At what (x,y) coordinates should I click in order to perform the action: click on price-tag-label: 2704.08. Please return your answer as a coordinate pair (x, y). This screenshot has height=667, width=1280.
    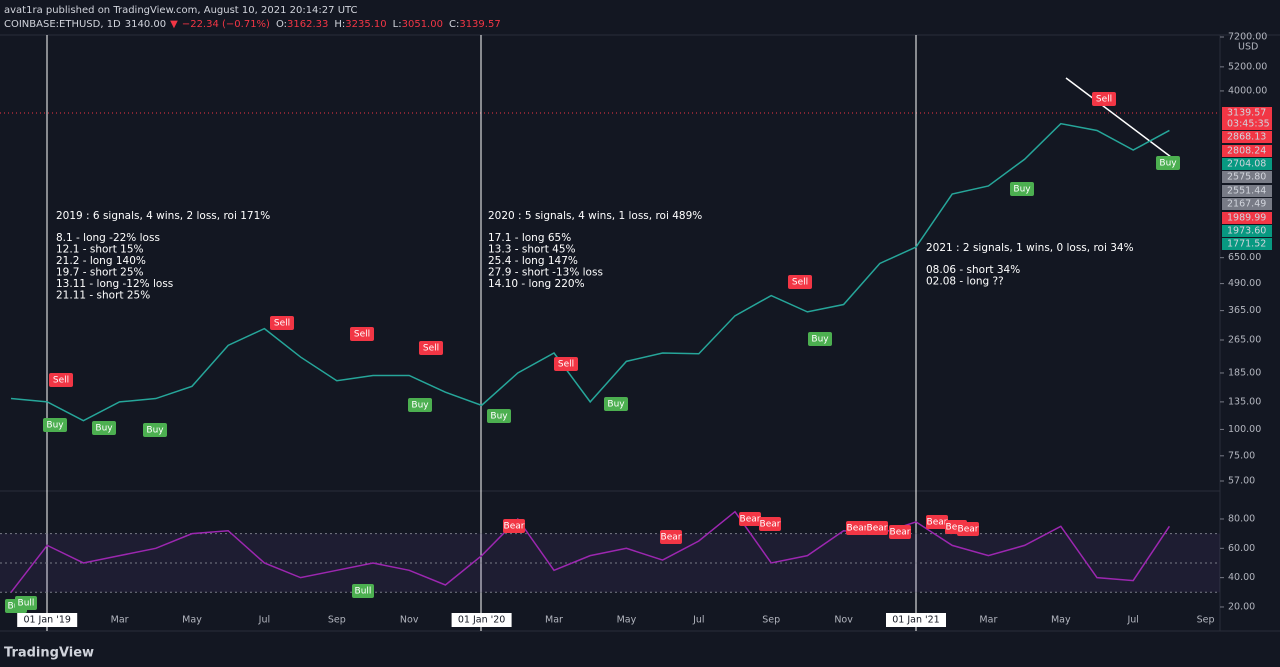
    Looking at the image, I should click on (1246, 164).